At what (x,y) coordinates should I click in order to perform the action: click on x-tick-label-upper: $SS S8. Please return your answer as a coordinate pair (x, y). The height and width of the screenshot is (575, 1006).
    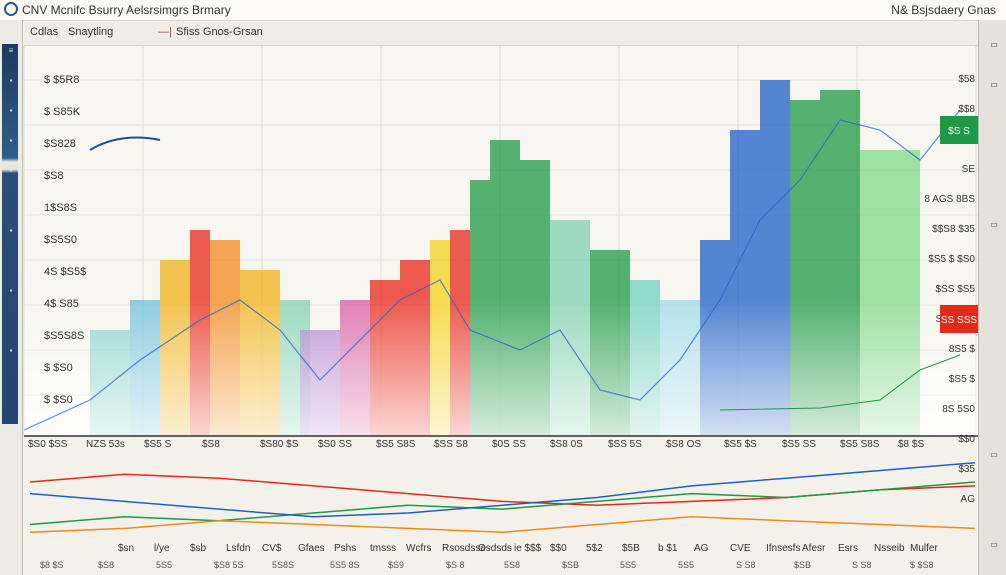
    Looking at the image, I should click on (451, 444).